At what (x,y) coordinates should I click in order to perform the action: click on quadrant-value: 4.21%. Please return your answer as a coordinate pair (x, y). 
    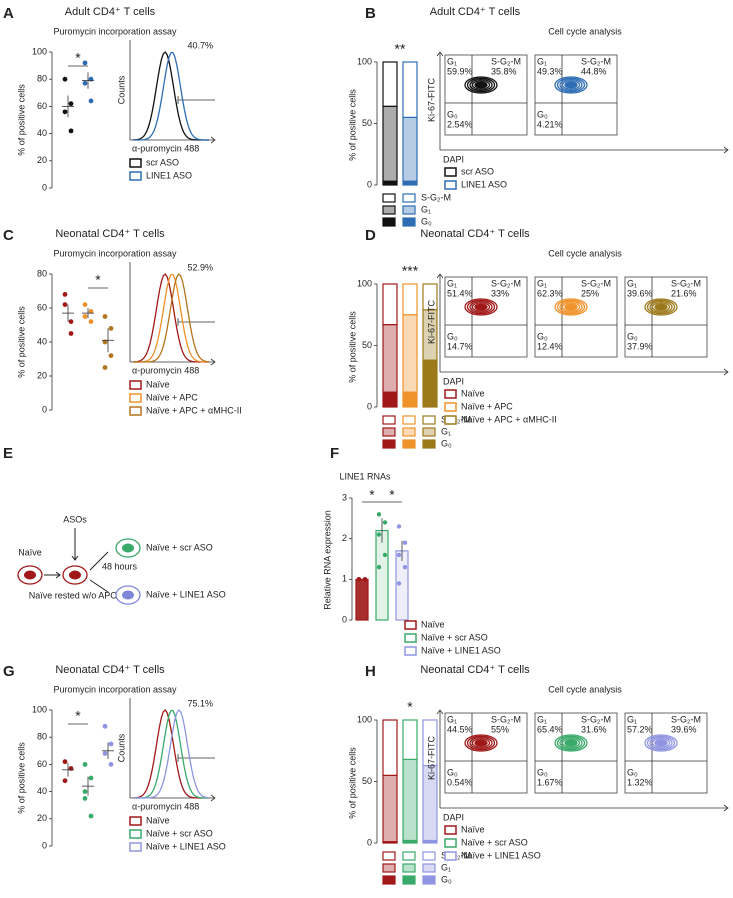
    Looking at the image, I should click on (550, 124).